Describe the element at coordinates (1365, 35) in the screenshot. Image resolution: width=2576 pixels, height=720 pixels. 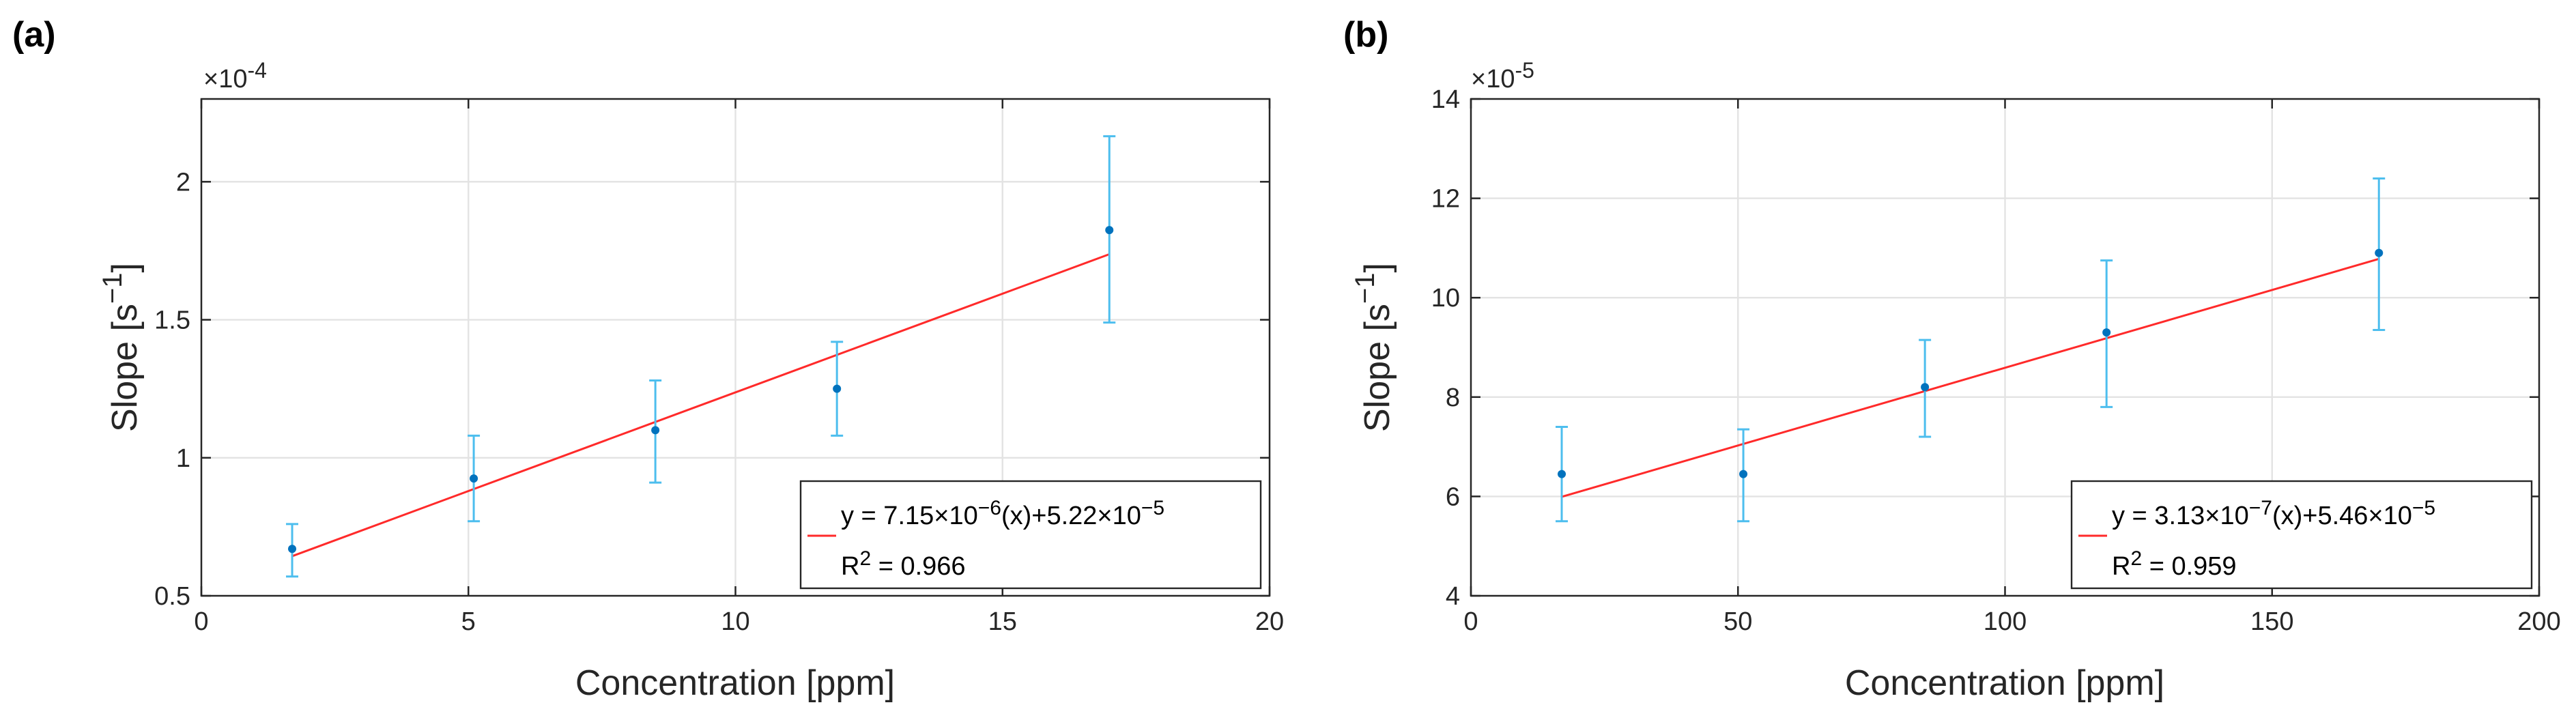
I see `panel-b-label: (b)` at that location.